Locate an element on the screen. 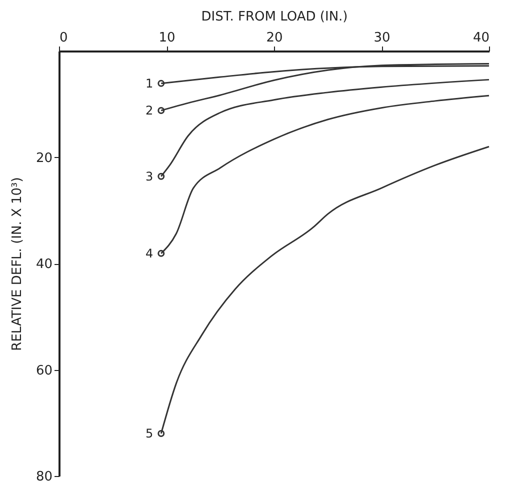  y-tick-label: 40 is located at coordinates (44, 264).